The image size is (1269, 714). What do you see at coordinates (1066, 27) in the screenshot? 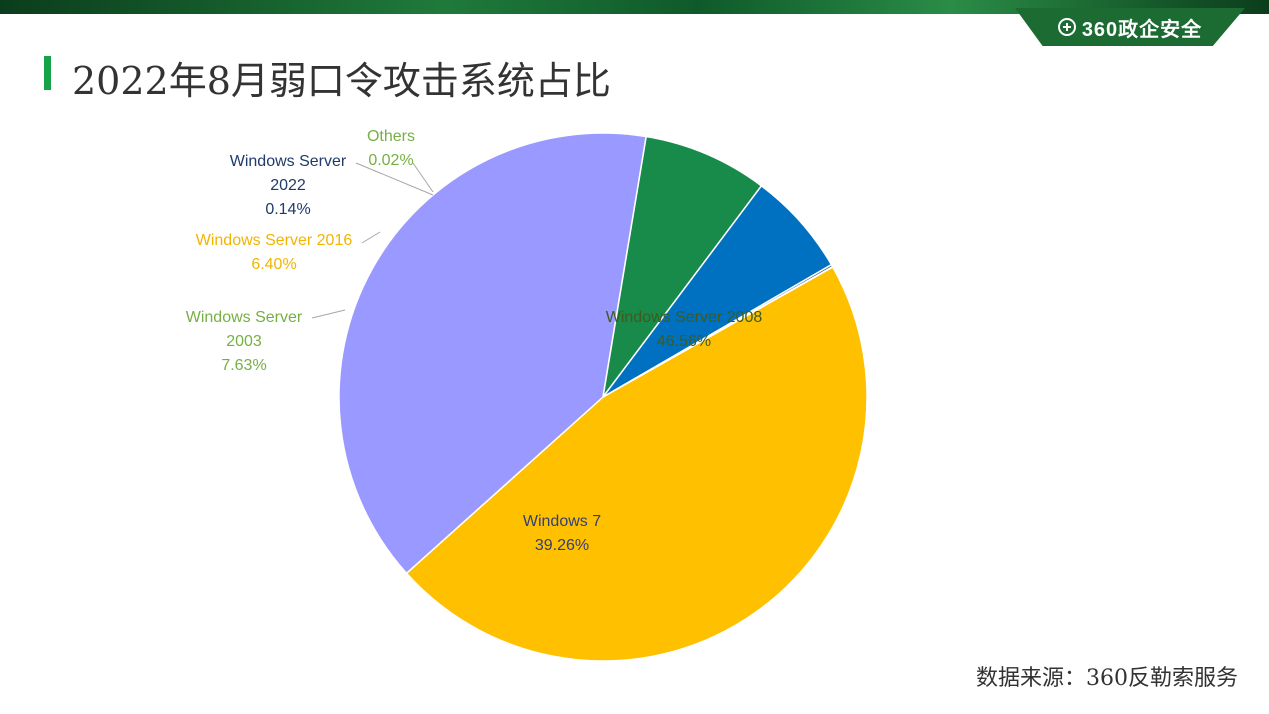
I see `plus-circle-icon` at bounding box center [1066, 27].